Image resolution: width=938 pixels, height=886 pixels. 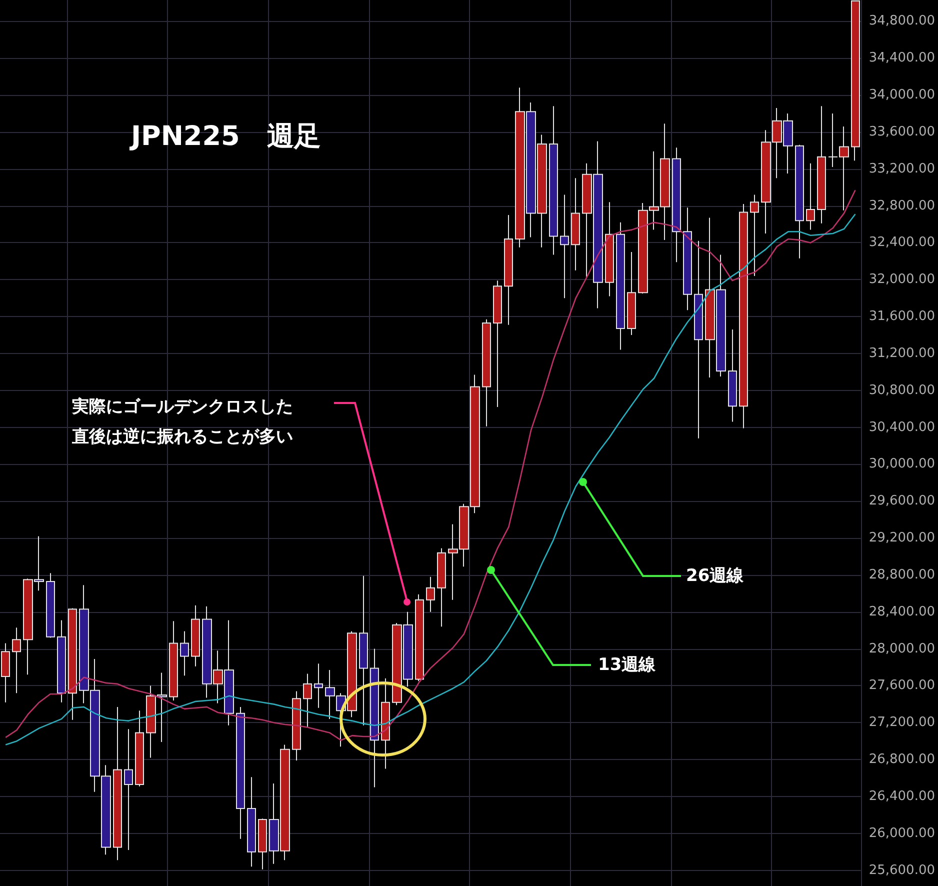 I want to click on y-tick-label: 32,800.00, so click(x=902, y=206).